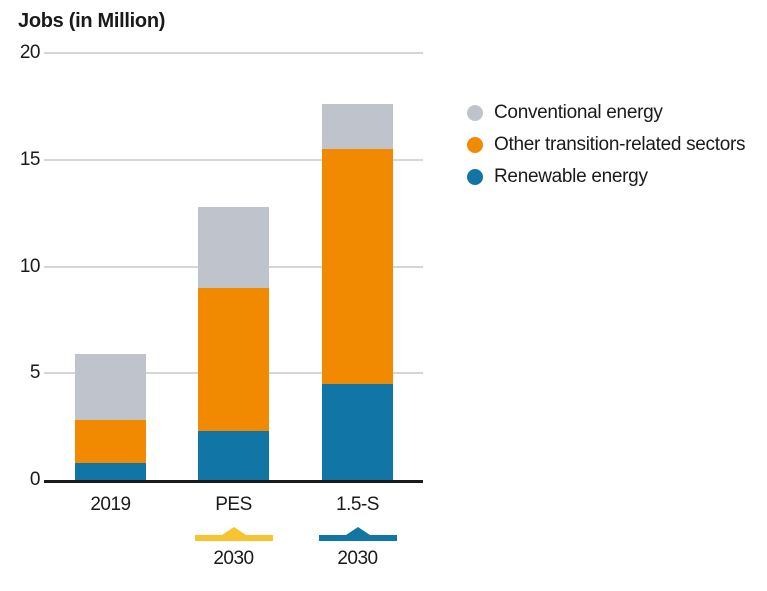  Describe the element at coordinates (233, 504) in the screenshot. I see `x-axis-label-PES: PES` at that location.